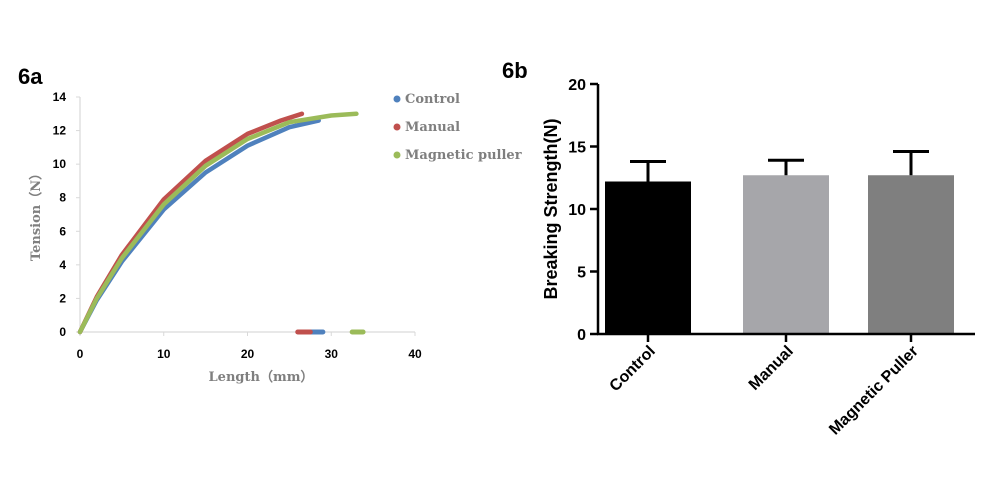 The width and height of the screenshot is (1000, 491). What do you see at coordinates (36, 214) in the screenshot?
I see `y-axis-title: Tension（N）` at bounding box center [36, 214].